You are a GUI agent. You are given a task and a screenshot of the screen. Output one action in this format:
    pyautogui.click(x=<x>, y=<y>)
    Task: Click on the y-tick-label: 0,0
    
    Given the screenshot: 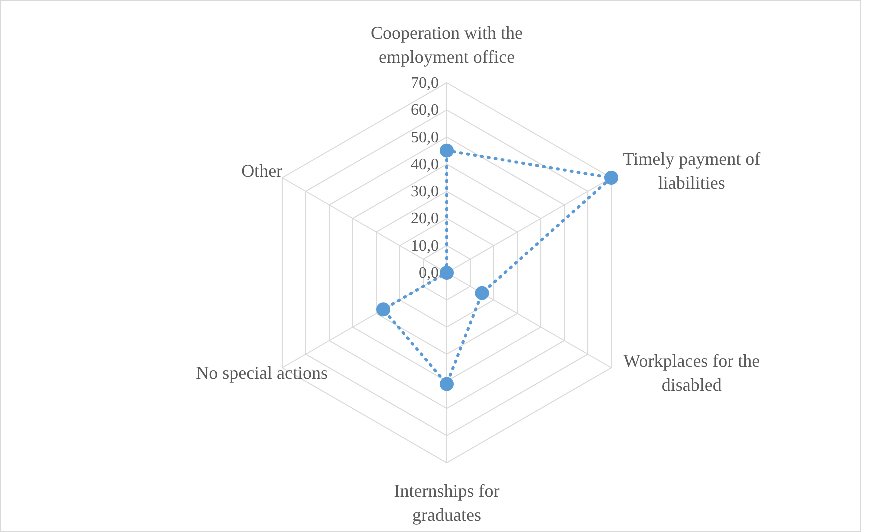 What is the action you would take?
    pyautogui.click(x=429, y=273)
    